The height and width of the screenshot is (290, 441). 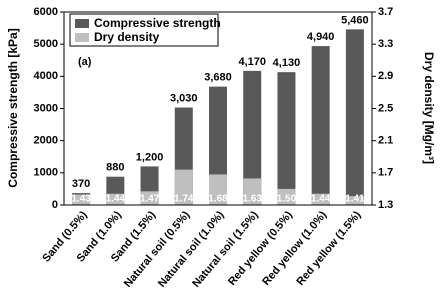 I want to click on y2-tick-label: 1.7, so click(x=385, y=173).